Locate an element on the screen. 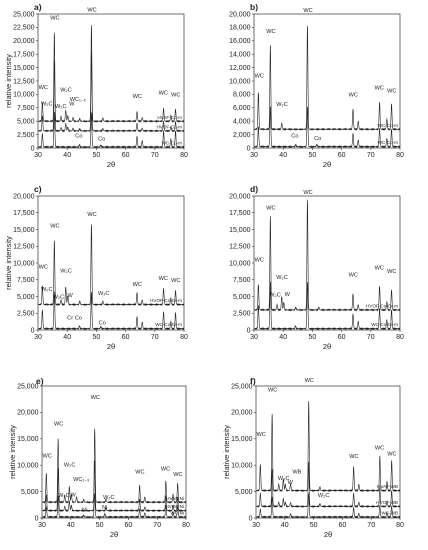  series-label: HVAF-WB is located at coordinates (387, 486).